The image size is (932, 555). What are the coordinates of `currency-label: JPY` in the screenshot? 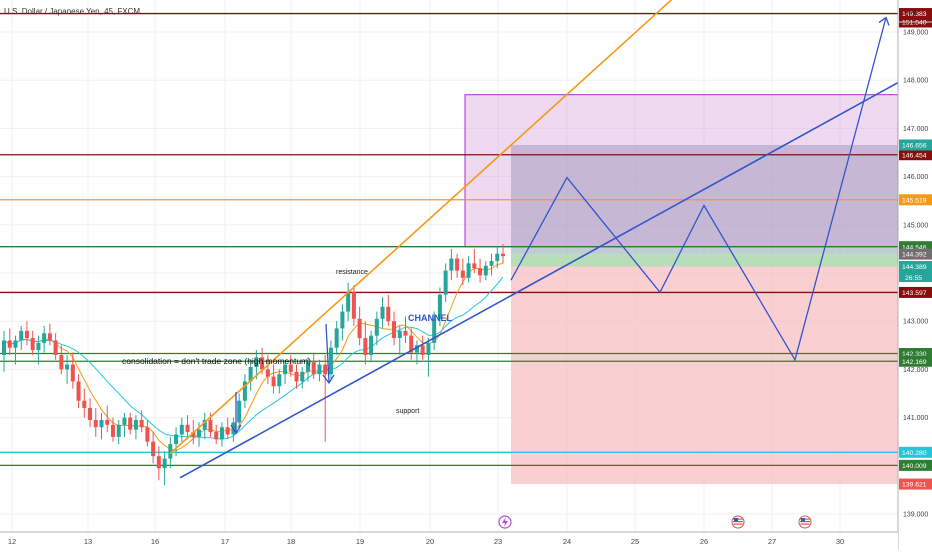 It's located at (912, 12).